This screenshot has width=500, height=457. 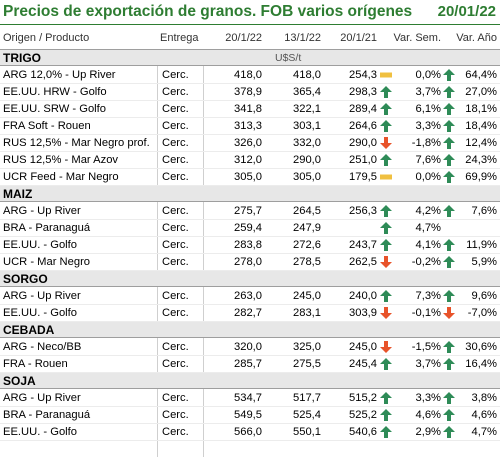 I want to click on weekly-change: -0,1%, so click(x=426, y=313).